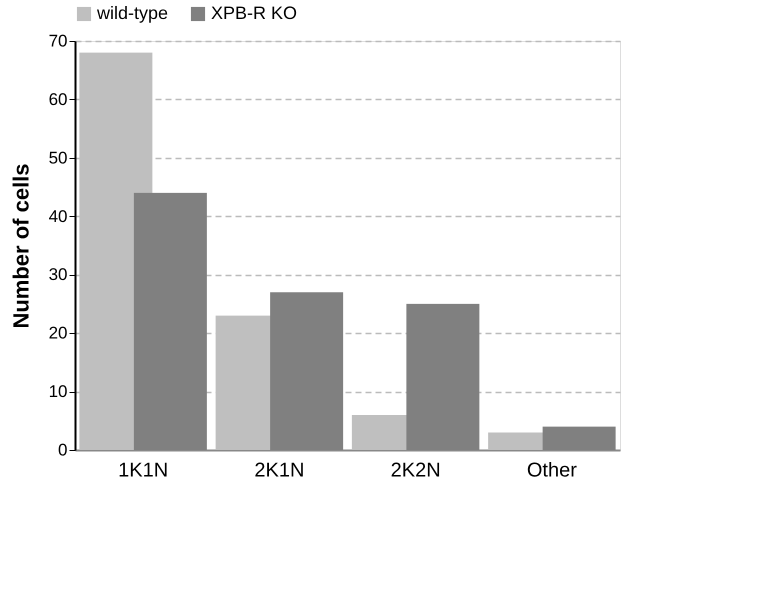 The image size is (783, 593). Describe the element at coordinates (21, 246) in the screenshot. I see `y-axis-title: Number of cells` at that location.